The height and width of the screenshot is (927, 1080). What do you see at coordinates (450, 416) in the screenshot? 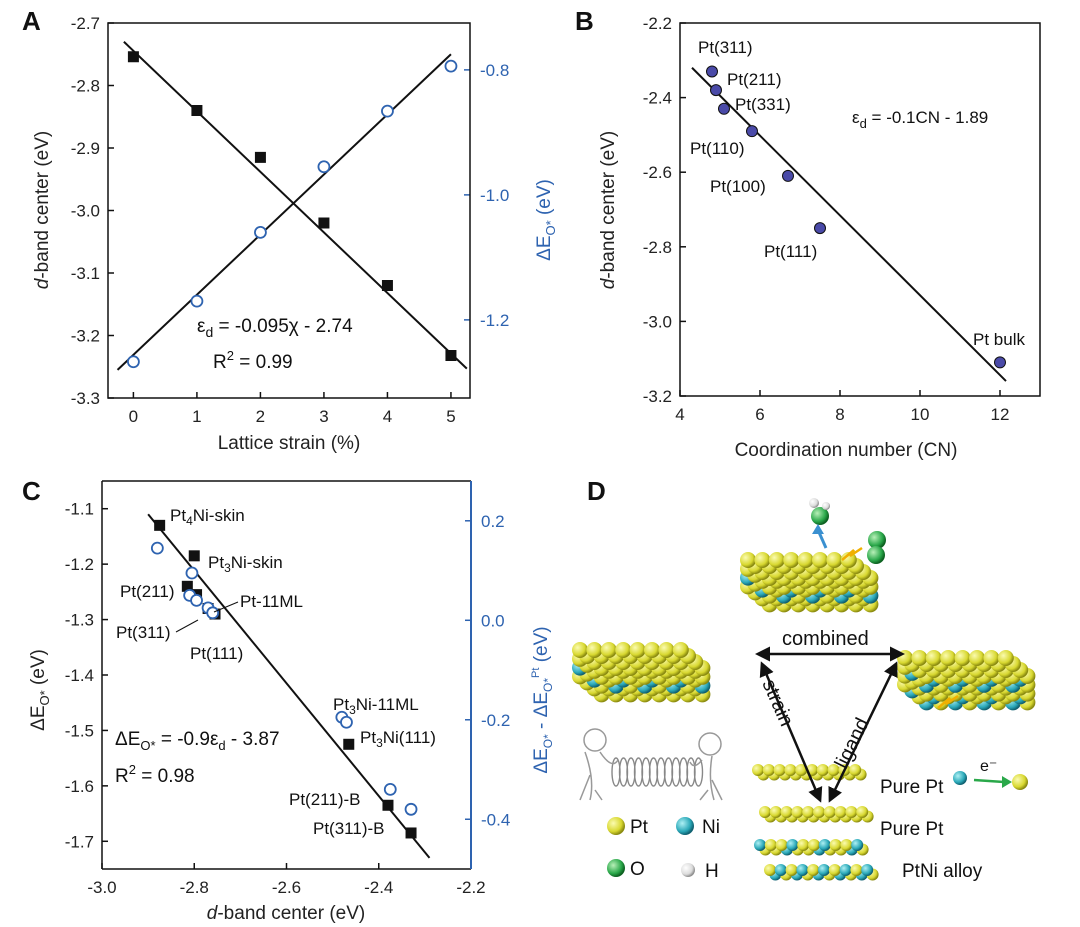
I see `x-tick-label: 5` at bounding box center [450, 416].